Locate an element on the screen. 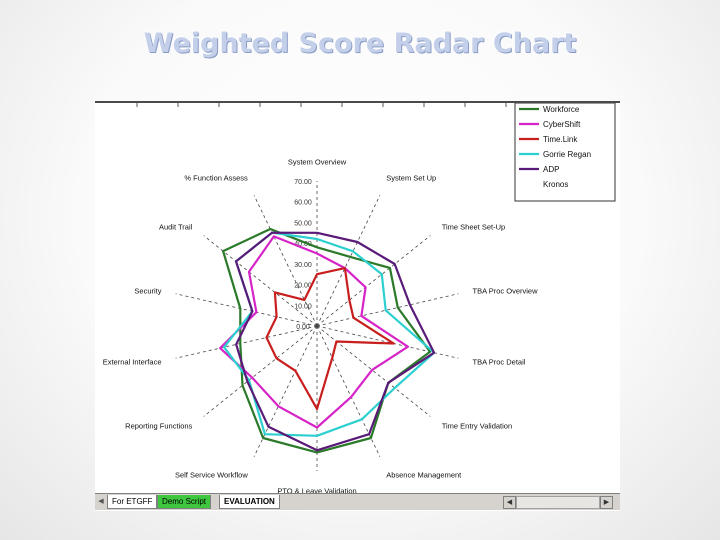 This screenshot has height=540, width=720. legend-entry: Time.Link is located at coordinates (560, 139).